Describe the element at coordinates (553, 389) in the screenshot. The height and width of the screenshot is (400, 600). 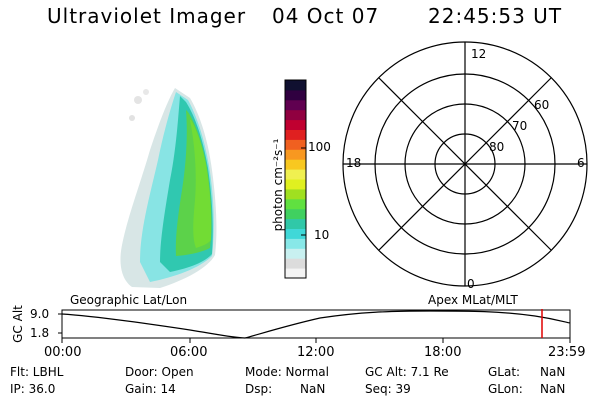
I see `glon-value: NaN` at that location.